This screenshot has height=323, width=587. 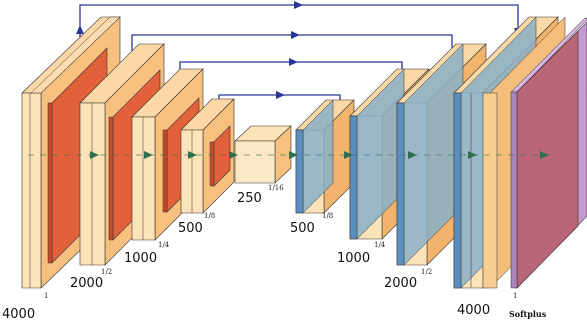 I want to click on decoder-3-scale: 1/2, so click(x=426, y=272).